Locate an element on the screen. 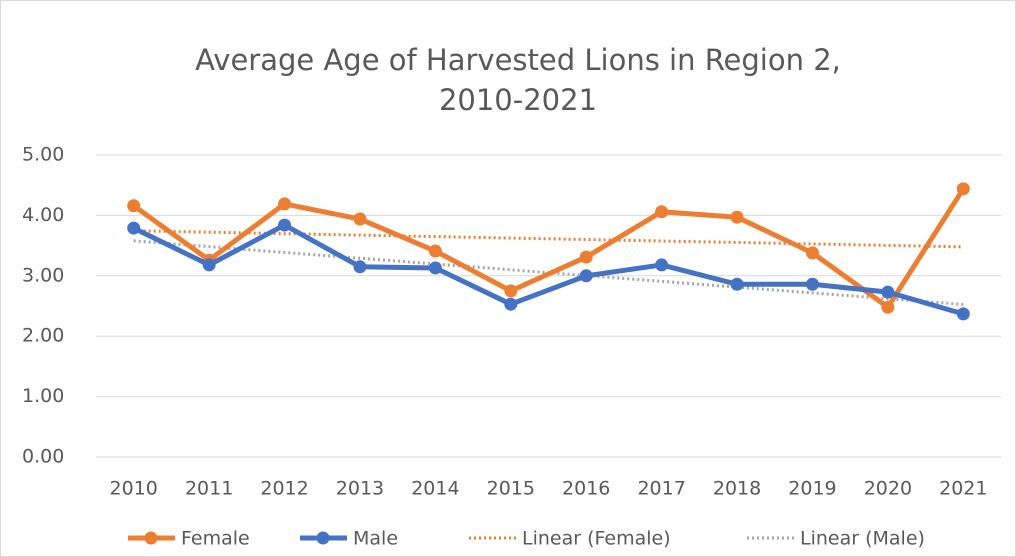 The width and height of the screenshot is (1016, 557). x-tick-label: 2011 is located at coordinates (209, 489).